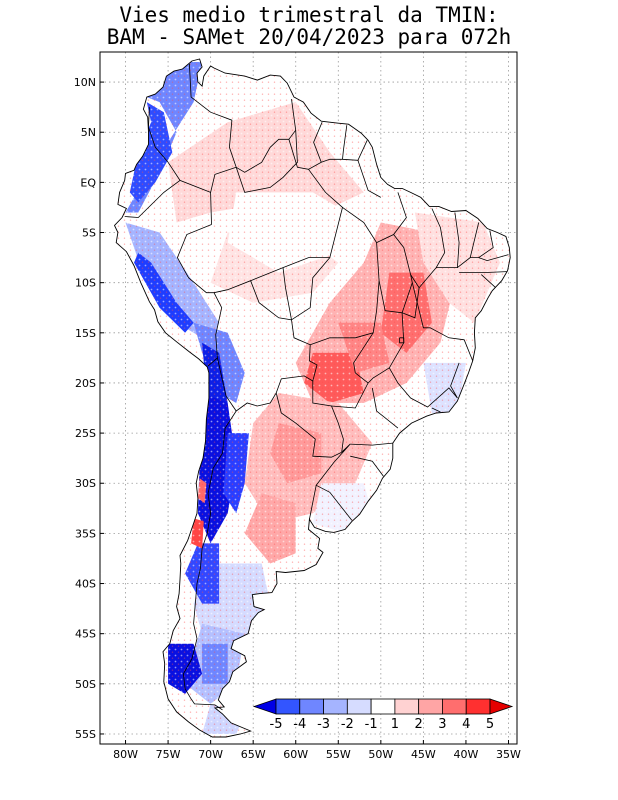 The image size is (618, 800). What do you see at coordinates (88, 182) in the screenshot?
I see `y-tick-label: EQ` at bounding box center [88, 182].